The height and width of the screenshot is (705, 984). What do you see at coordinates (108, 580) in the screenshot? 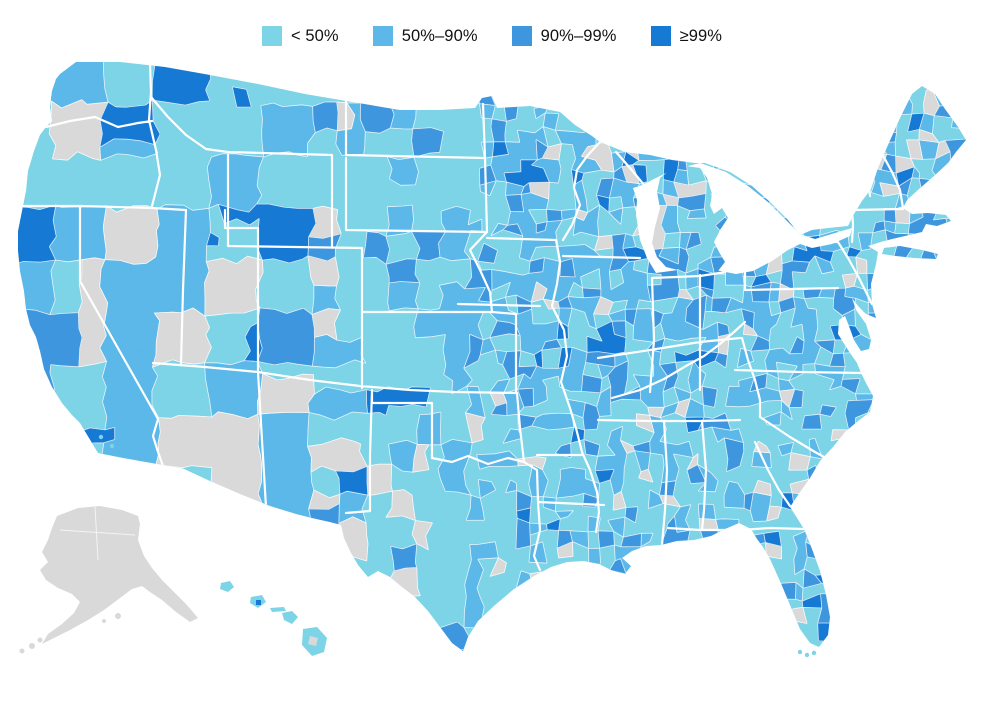
I see `alaska` at bounding box center [108, 580].